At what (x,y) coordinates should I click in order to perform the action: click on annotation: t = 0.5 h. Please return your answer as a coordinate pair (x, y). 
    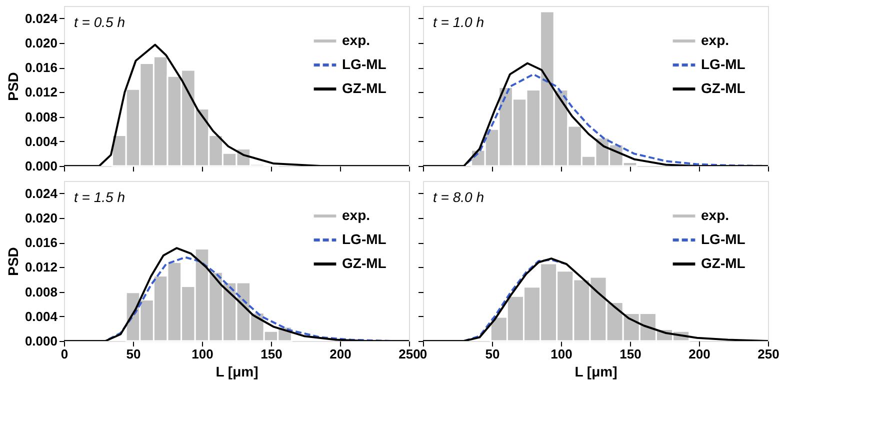
    Looking at the image, I should click on (100, 22).